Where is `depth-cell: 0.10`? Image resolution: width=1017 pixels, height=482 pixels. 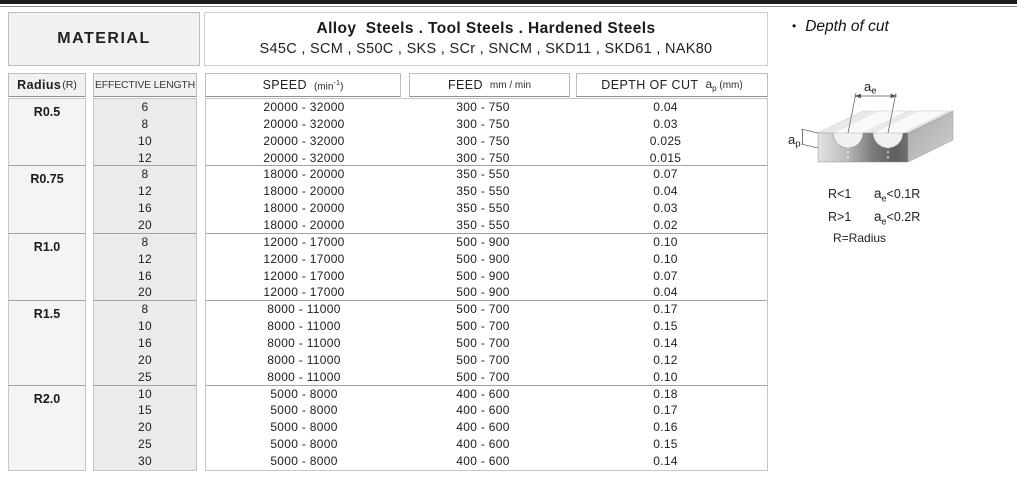 depth-cell: 0.10 is located at coordinates (665, 258).